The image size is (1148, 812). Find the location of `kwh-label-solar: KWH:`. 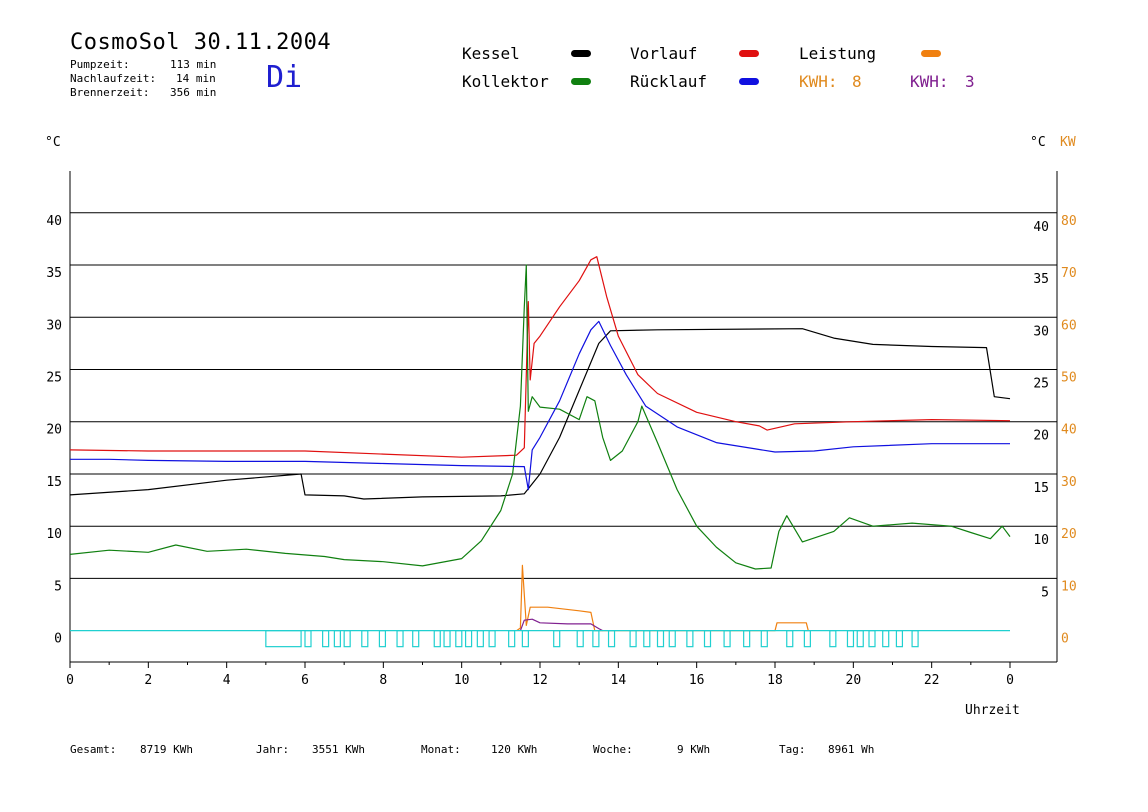

kwh-label-solar: KWH: is located at coordinates (929, 81).